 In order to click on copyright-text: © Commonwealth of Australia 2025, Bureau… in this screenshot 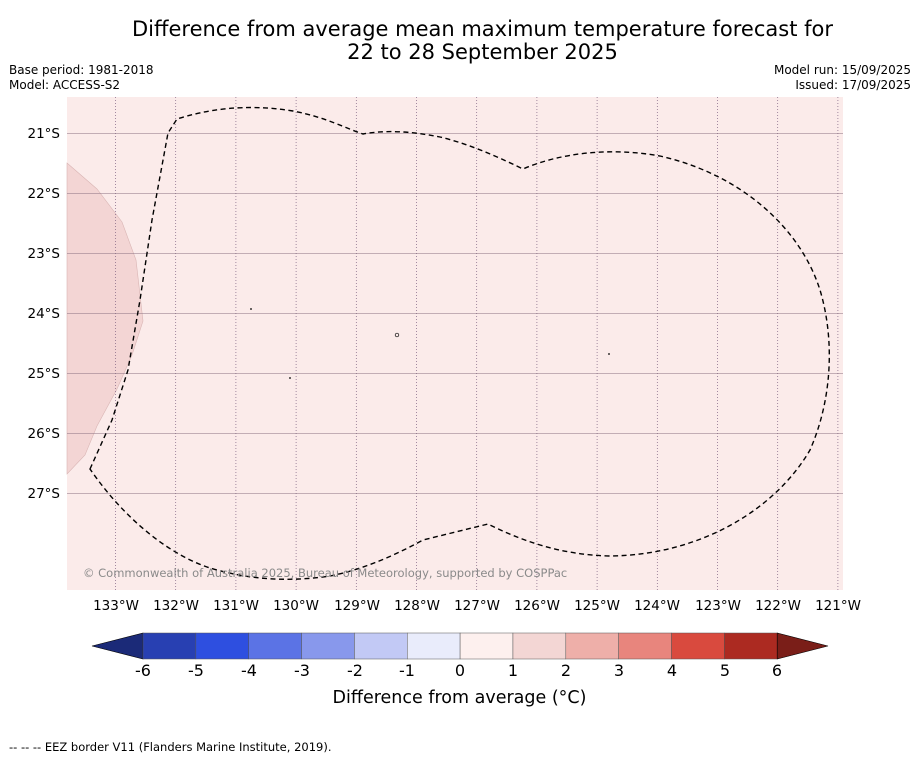, I will do `click(325, 573)`.